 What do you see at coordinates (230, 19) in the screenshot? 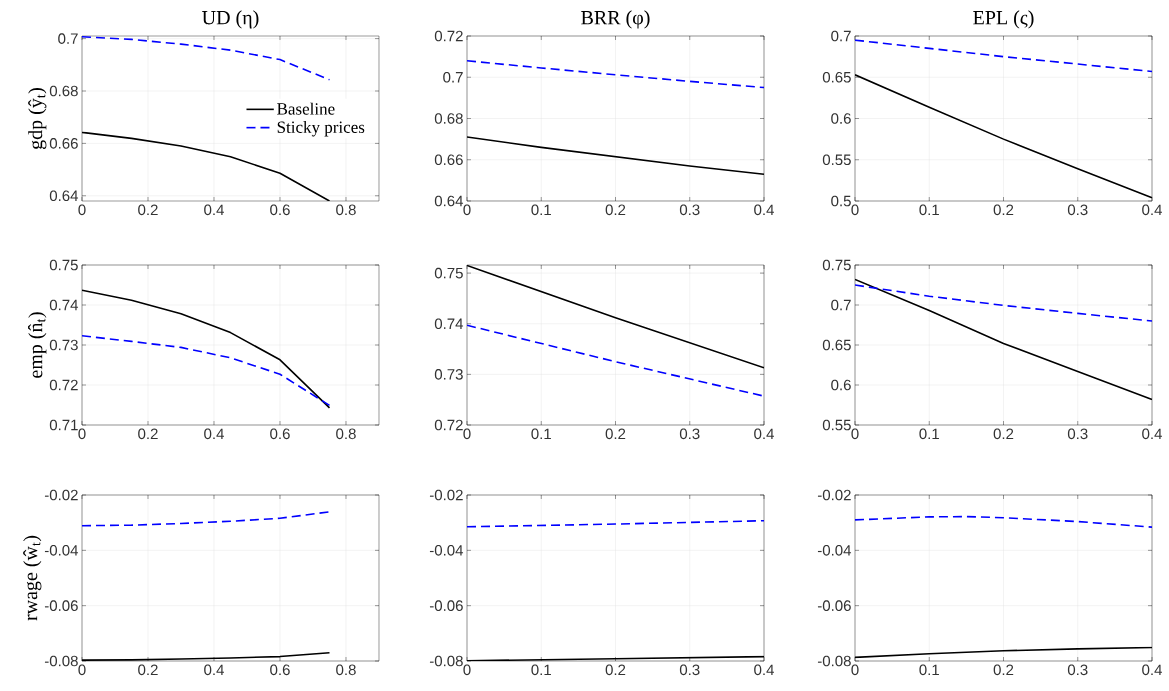
I see `chart-title: UD (η)` at bounding box center [230, 19].